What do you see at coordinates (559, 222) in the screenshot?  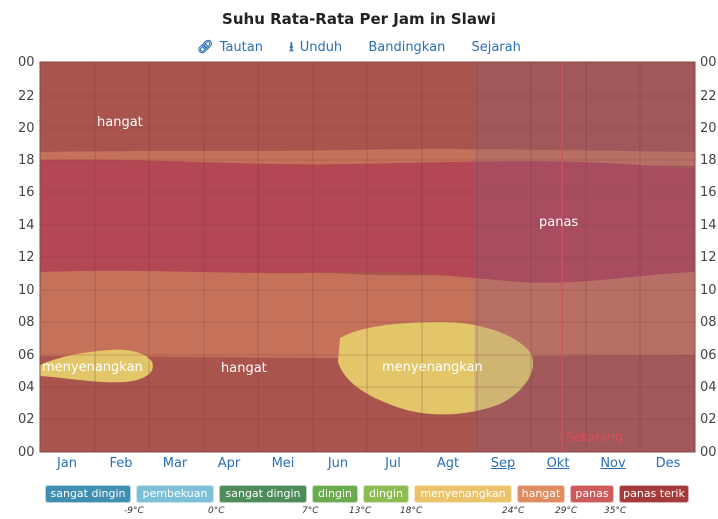 I see `region-label-hot: panas` at bounding box center [559, 222].